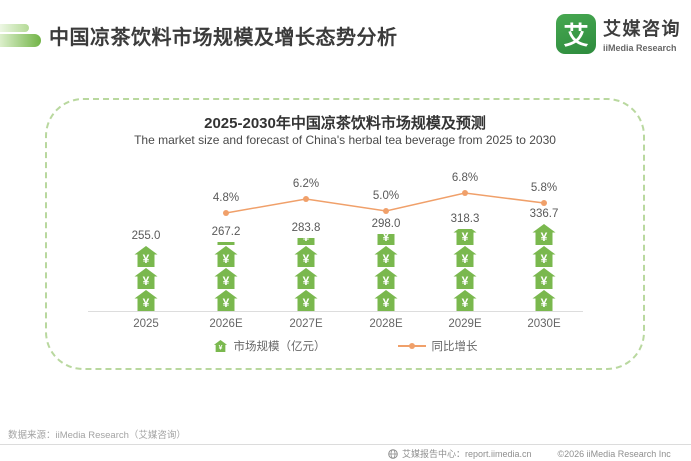  What do you see at coordinates (411, 346) in the screenshot?
I see `line-marker-icon` at bounding box center [411, 346].